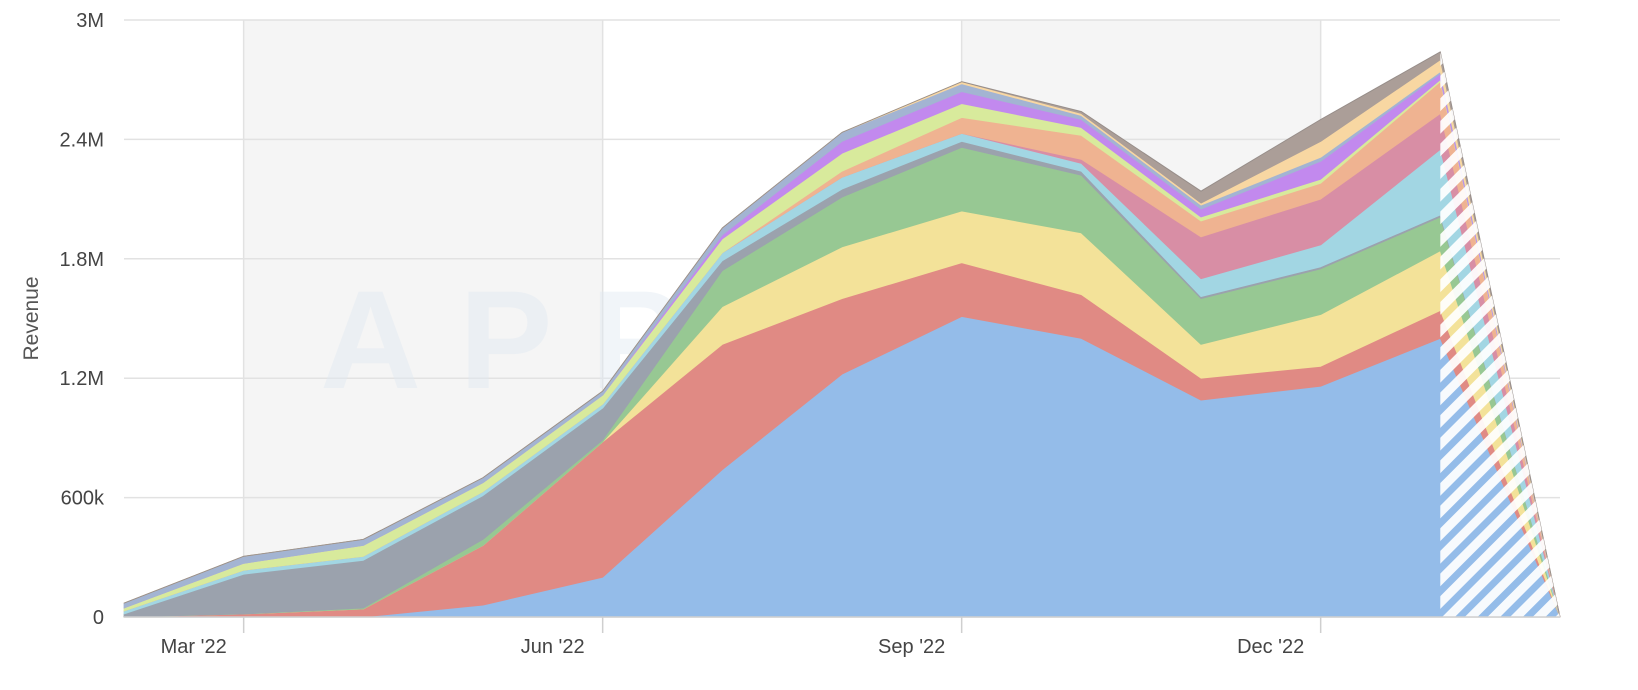  What do you see at coordinates (83, 499) in the screenshot?
I see `y-tick-label: 600k` at bounding box center [83, 499].